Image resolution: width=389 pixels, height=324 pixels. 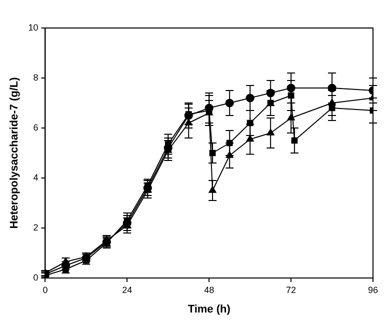 What do you see at coordinates (373, 289) in the screenshot?
I see `x-tick-label: 96` at bounding box center [373, 289].